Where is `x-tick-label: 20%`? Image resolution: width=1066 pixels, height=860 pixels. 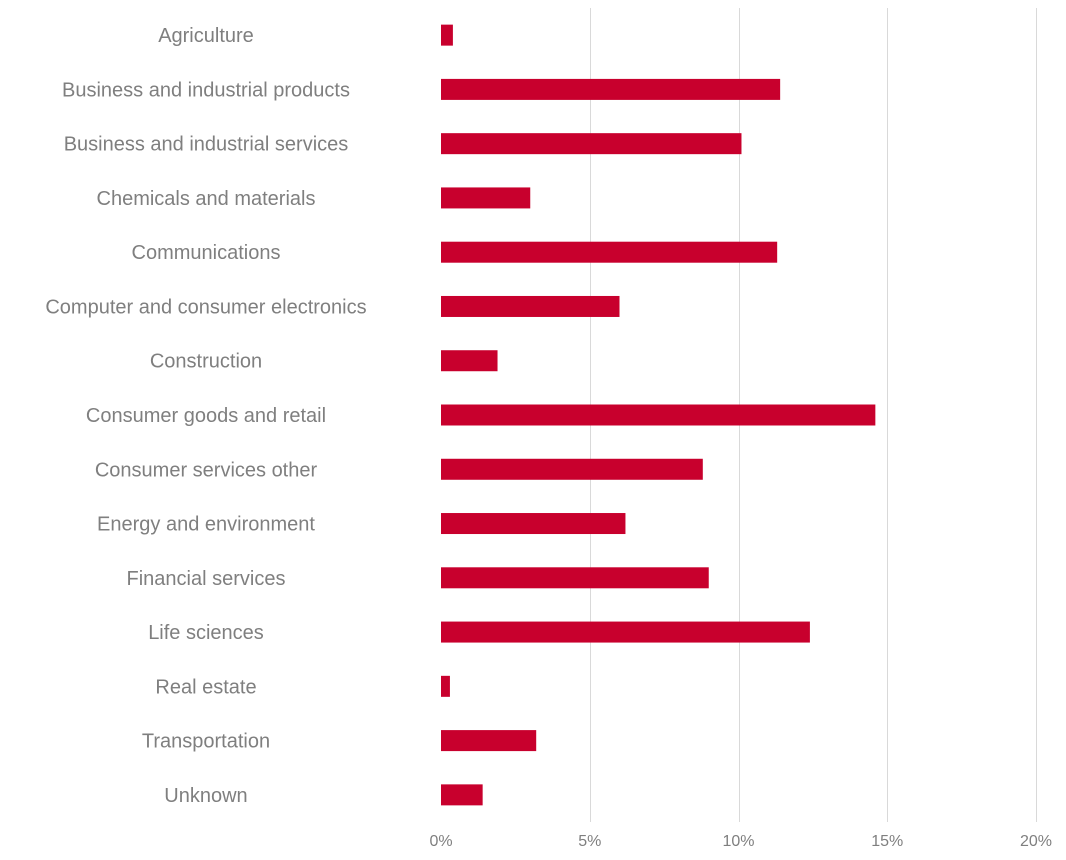
x-tick-label: 20% is located at coordinates (1036, 841).